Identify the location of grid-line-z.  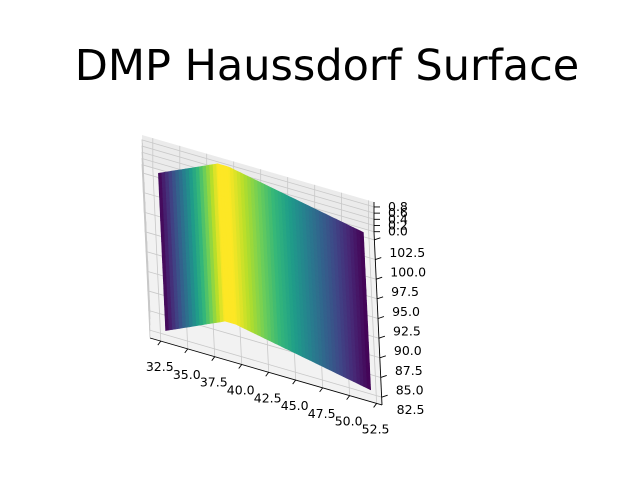
(258, 226).